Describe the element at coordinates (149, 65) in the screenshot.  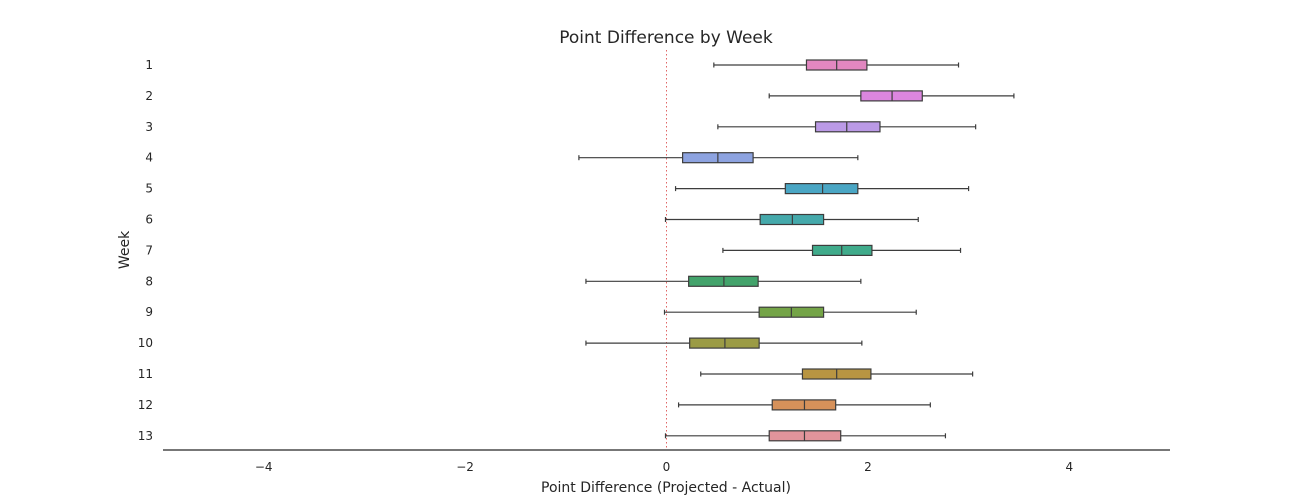
I see `y-tick-label: 1` at that location.